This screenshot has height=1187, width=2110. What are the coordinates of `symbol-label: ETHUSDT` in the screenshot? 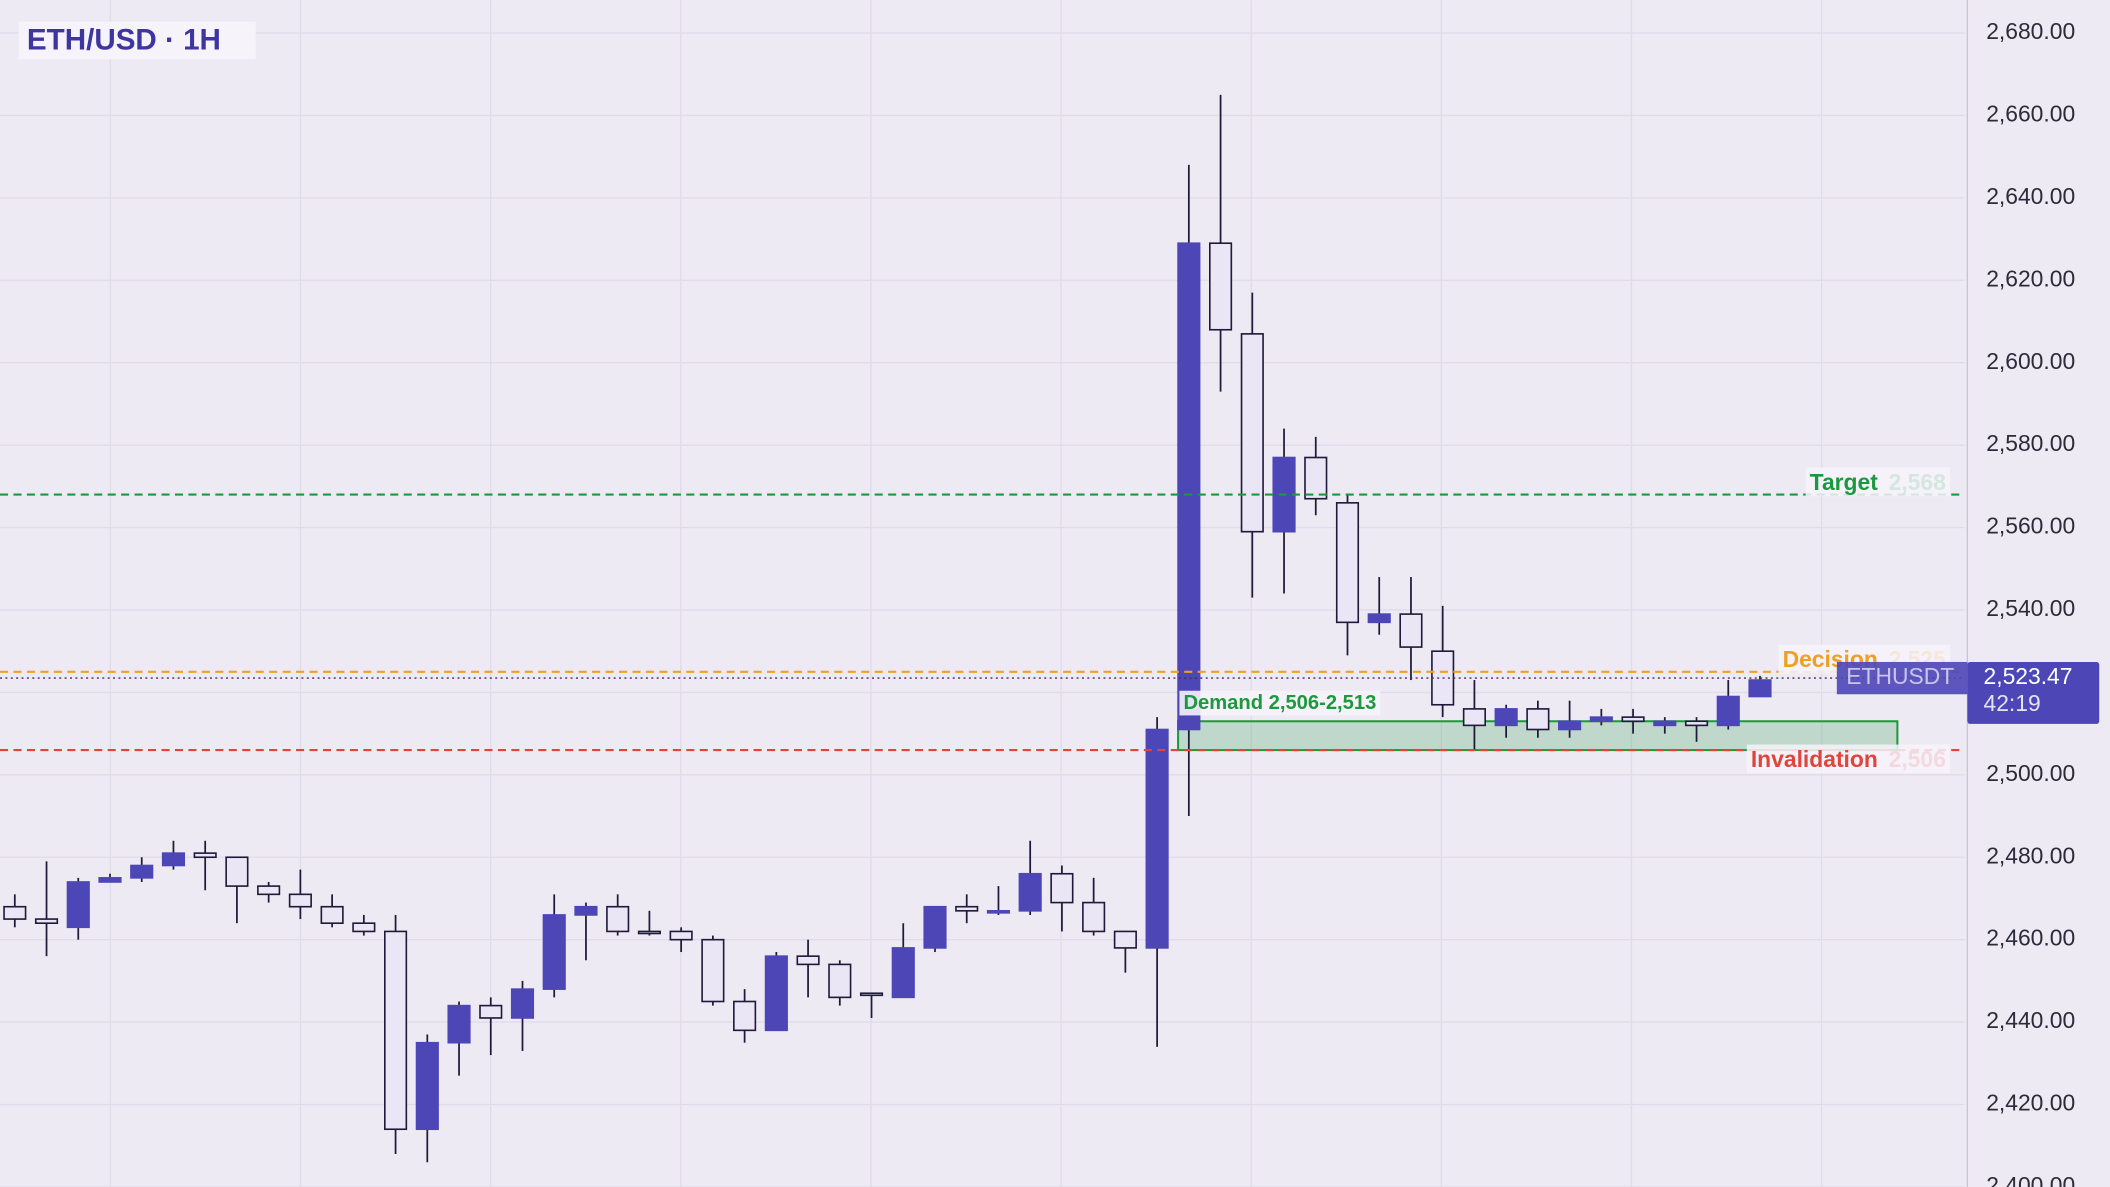 It's located at (1900, 676).